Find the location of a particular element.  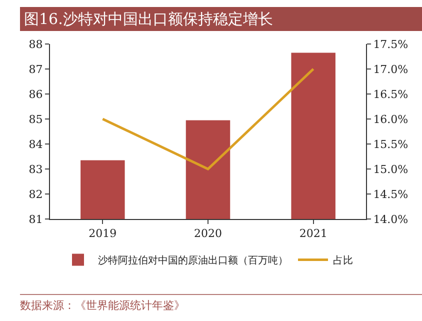

y2-tick-label: 15.5% is located at coordinates (390, 144).